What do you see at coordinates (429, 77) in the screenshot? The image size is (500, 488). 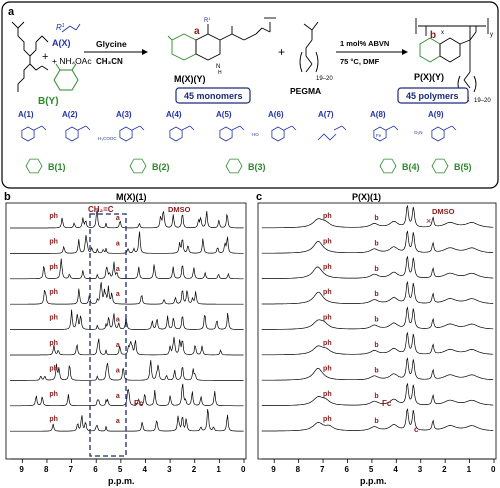 I see `polymer-label: P(X)(Y)` at bounding box center [429, 77].